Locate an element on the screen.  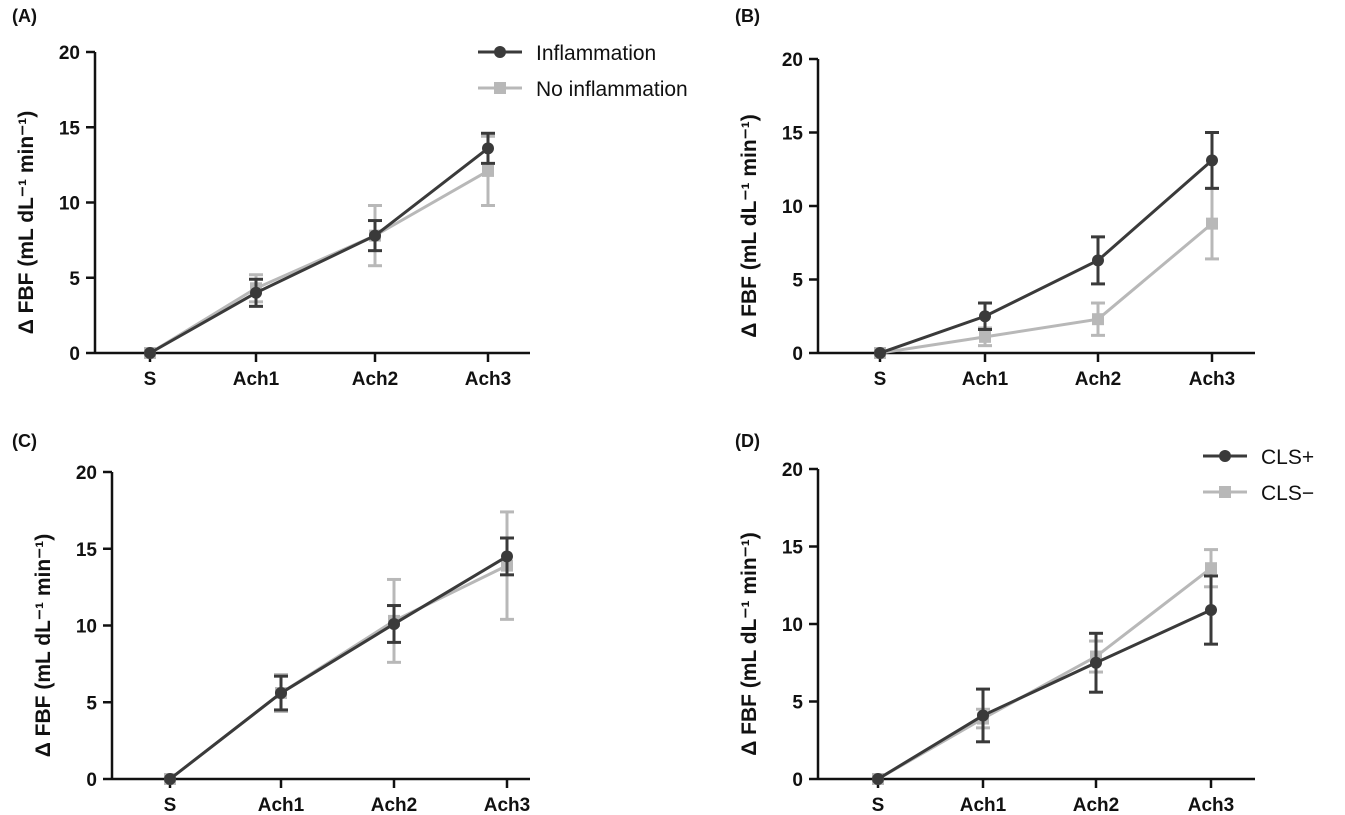
panel-label: (A) is located at coordinates (24, 16).